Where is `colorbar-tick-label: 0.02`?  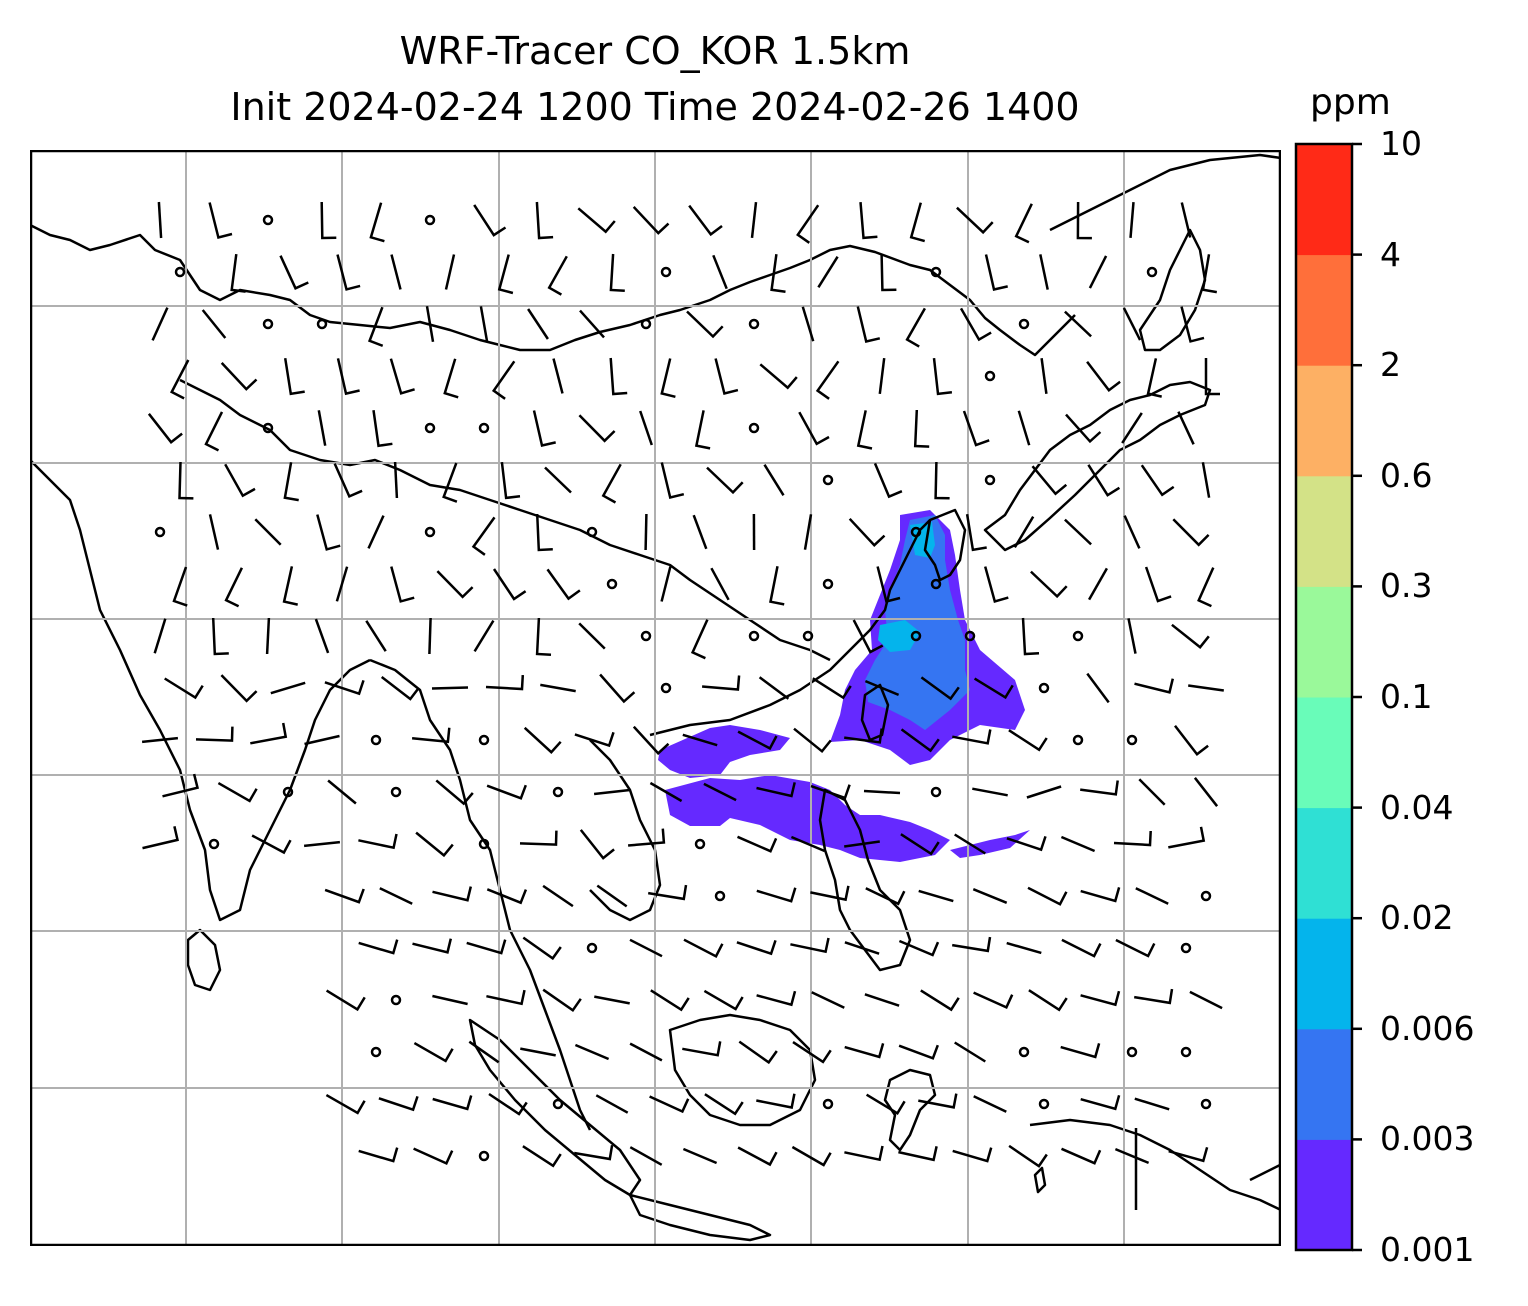
colorbar-tick-label: 0.02 is located at coordinates (1417, 918).